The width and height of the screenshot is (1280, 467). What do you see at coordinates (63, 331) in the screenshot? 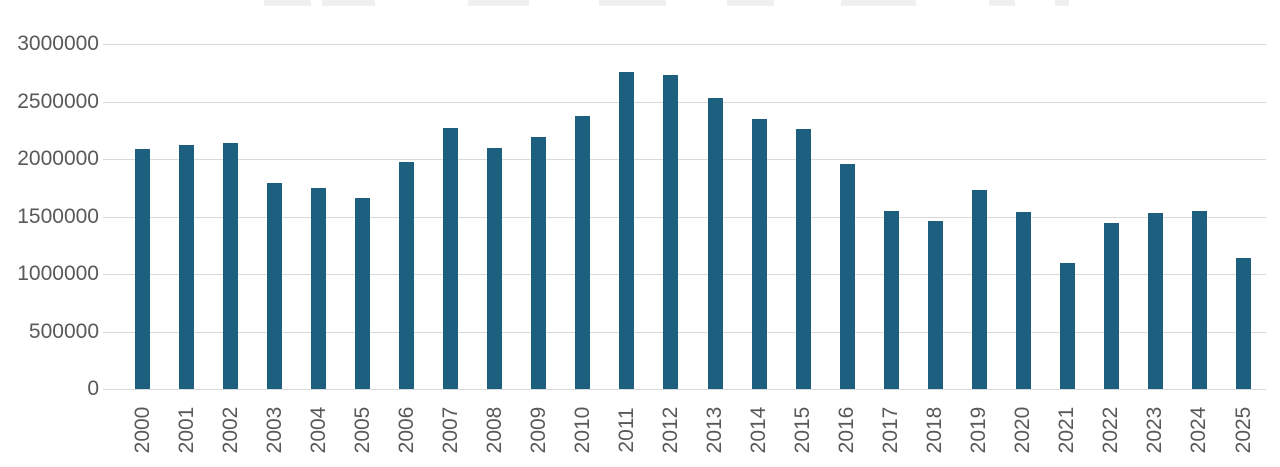
I see `y-axis-tick-label: 500000` at bounding box center [63, 331].